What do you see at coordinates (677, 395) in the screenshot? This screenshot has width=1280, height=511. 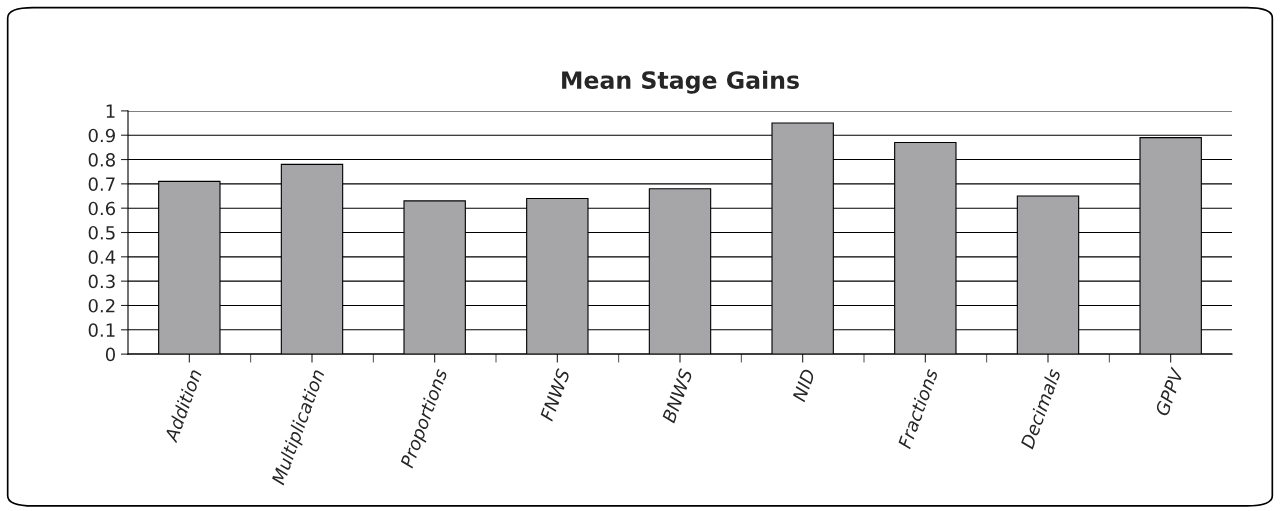 I see `x-tick-label: BNWS` at bounding box center [677, 395].